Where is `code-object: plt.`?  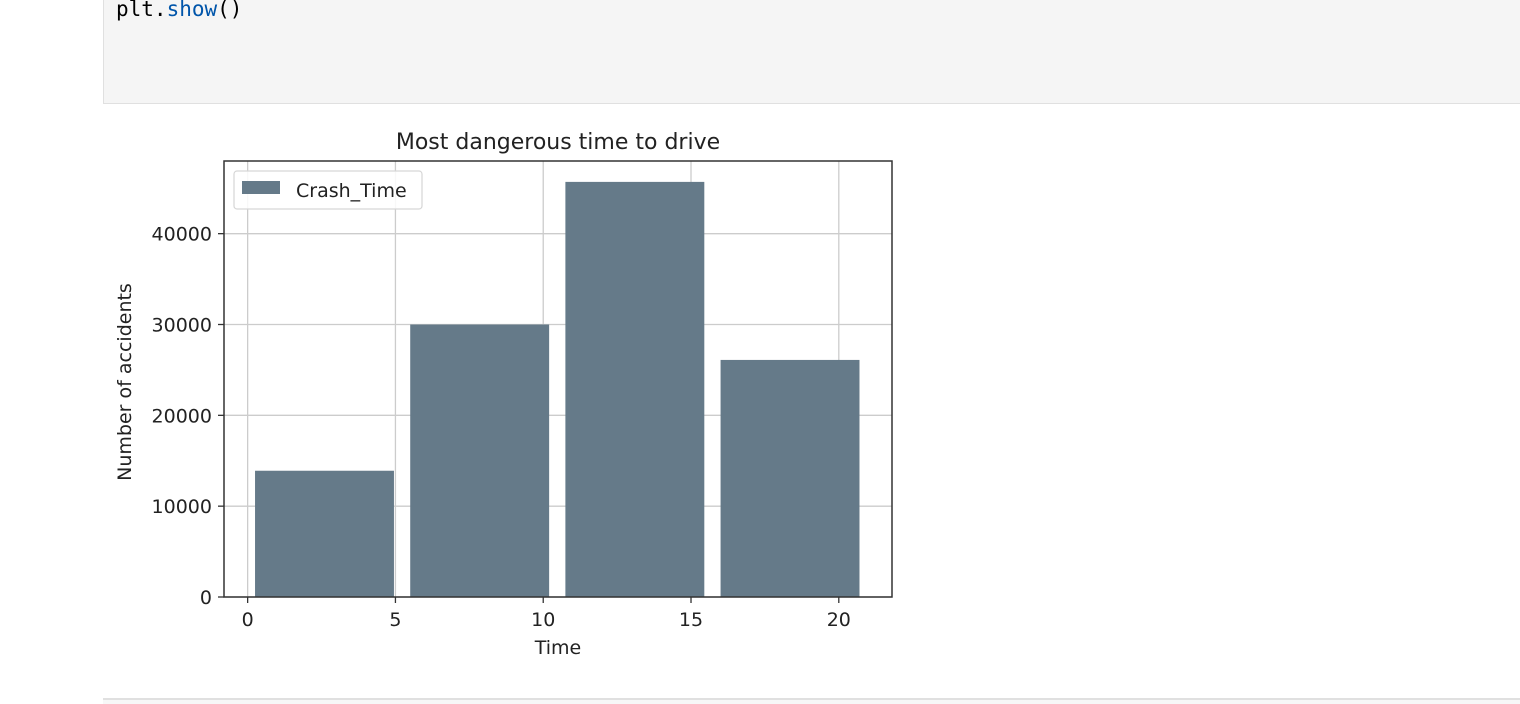 code-object: plt. is located at coordinates (141, 10).